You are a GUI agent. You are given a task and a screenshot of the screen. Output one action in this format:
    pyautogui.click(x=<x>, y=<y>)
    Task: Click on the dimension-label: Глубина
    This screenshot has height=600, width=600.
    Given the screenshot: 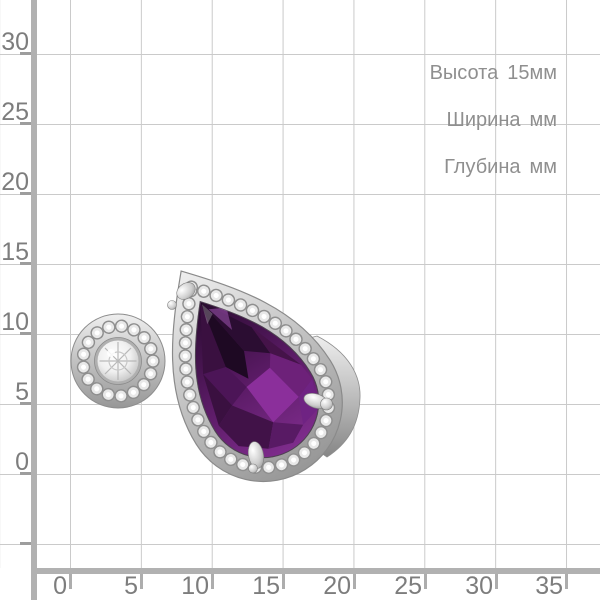 What is the action you would take?
    pyautogui.click(x=482, y=167)
    